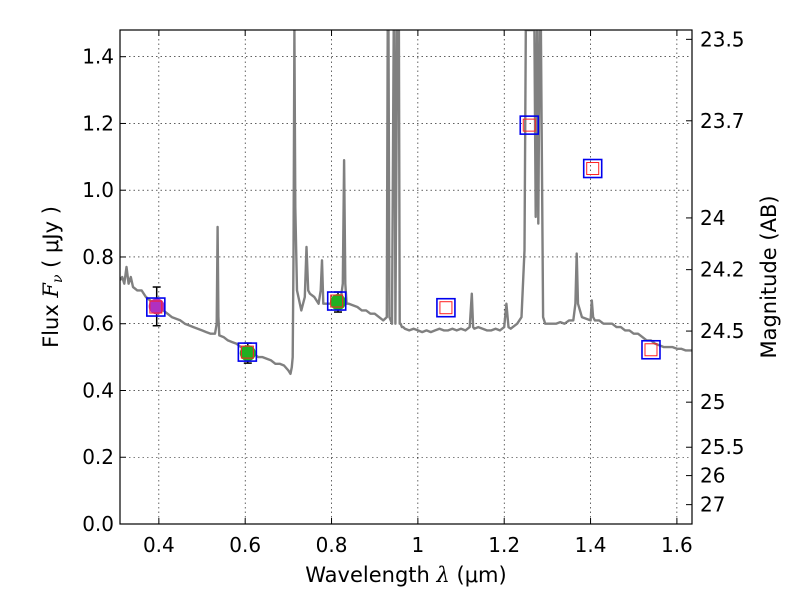 The image size is (800, 600). Describe the element at coordinates (677, 545) in the screenshot. I see `x-tick-label: 1.6` at that location.